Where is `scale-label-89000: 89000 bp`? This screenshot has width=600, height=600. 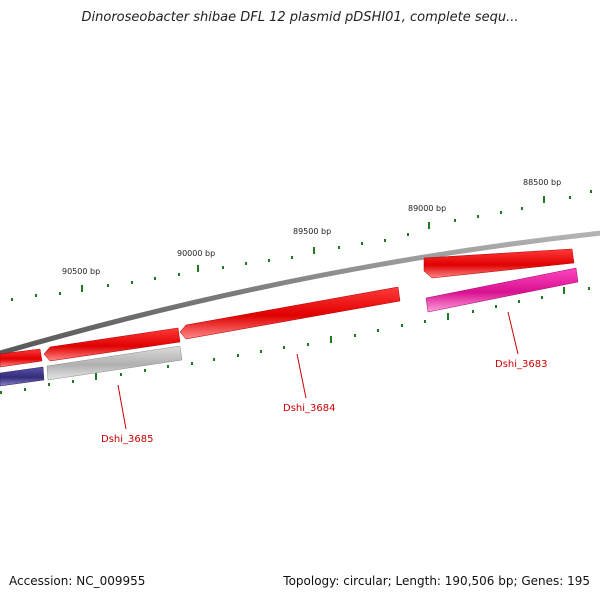
scale-label-89000: 89000 bp is located at coordinates (427, 208).